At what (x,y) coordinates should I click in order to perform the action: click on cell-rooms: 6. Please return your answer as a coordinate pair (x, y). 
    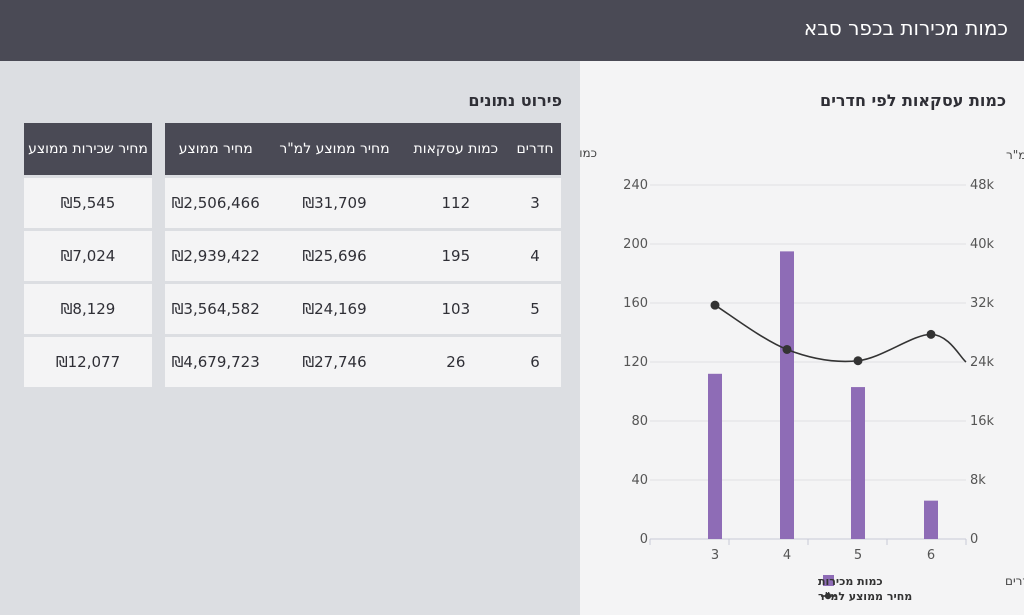
    Looking at the image, I should click on (535, 362).